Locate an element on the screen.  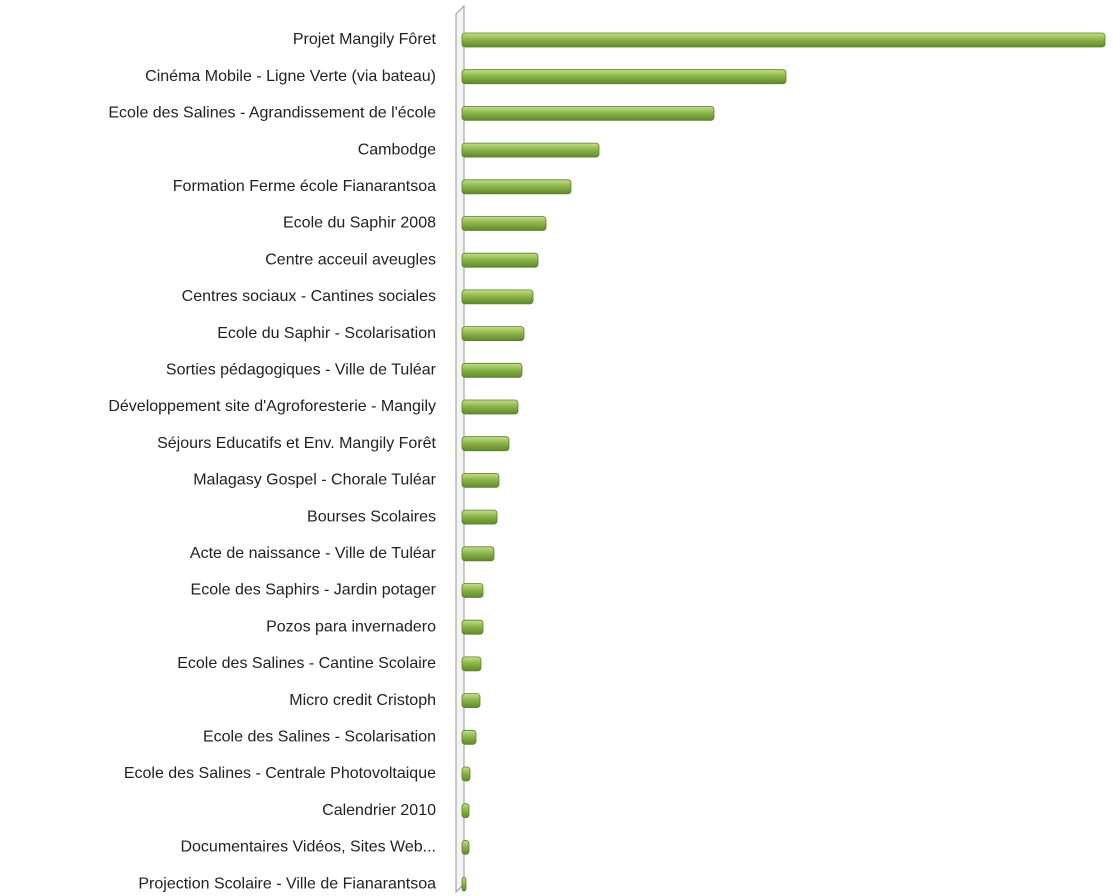
y-tick-label: Cinéma Mobile - Ligne Verte (via bateau) is located at coordinates (290, 76).